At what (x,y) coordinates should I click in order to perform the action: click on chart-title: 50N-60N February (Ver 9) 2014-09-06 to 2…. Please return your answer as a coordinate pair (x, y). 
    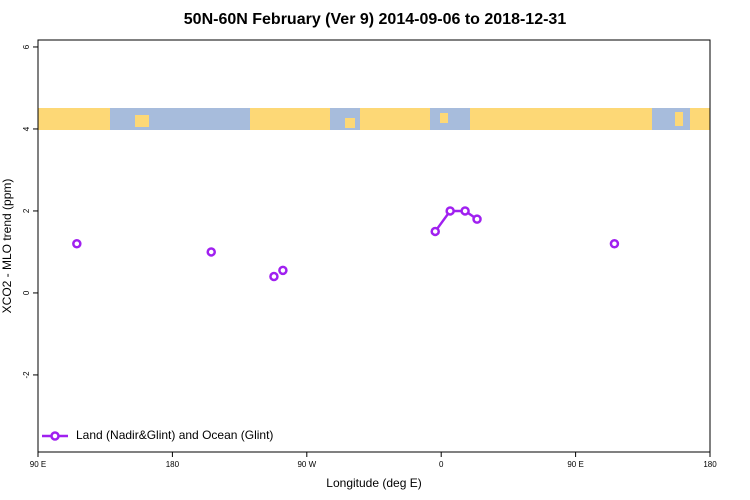
    Looking at the image, I should click on (375, 19).